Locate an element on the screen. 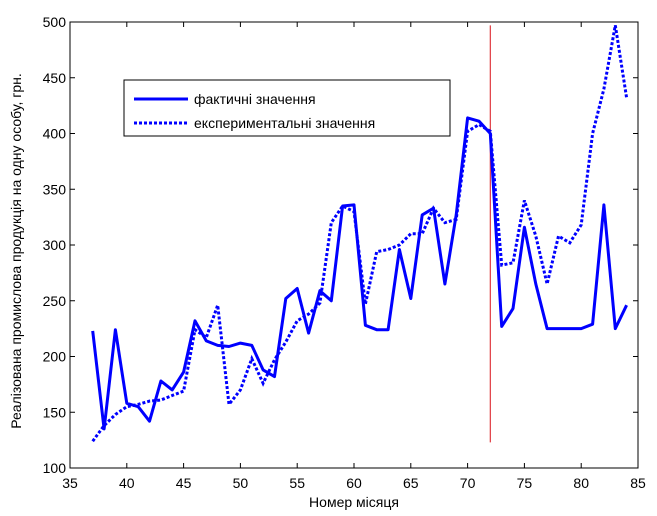  y-tick-labels: 100 150 200 250 300 350 400 450 500 is located at coordinates (55, 245).